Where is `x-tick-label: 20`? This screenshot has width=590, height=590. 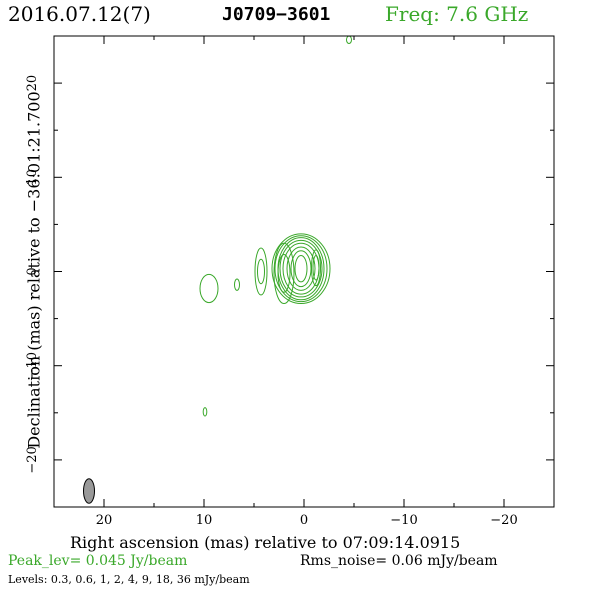 x-tick-label: 20 is located at coordinates (104, 520).